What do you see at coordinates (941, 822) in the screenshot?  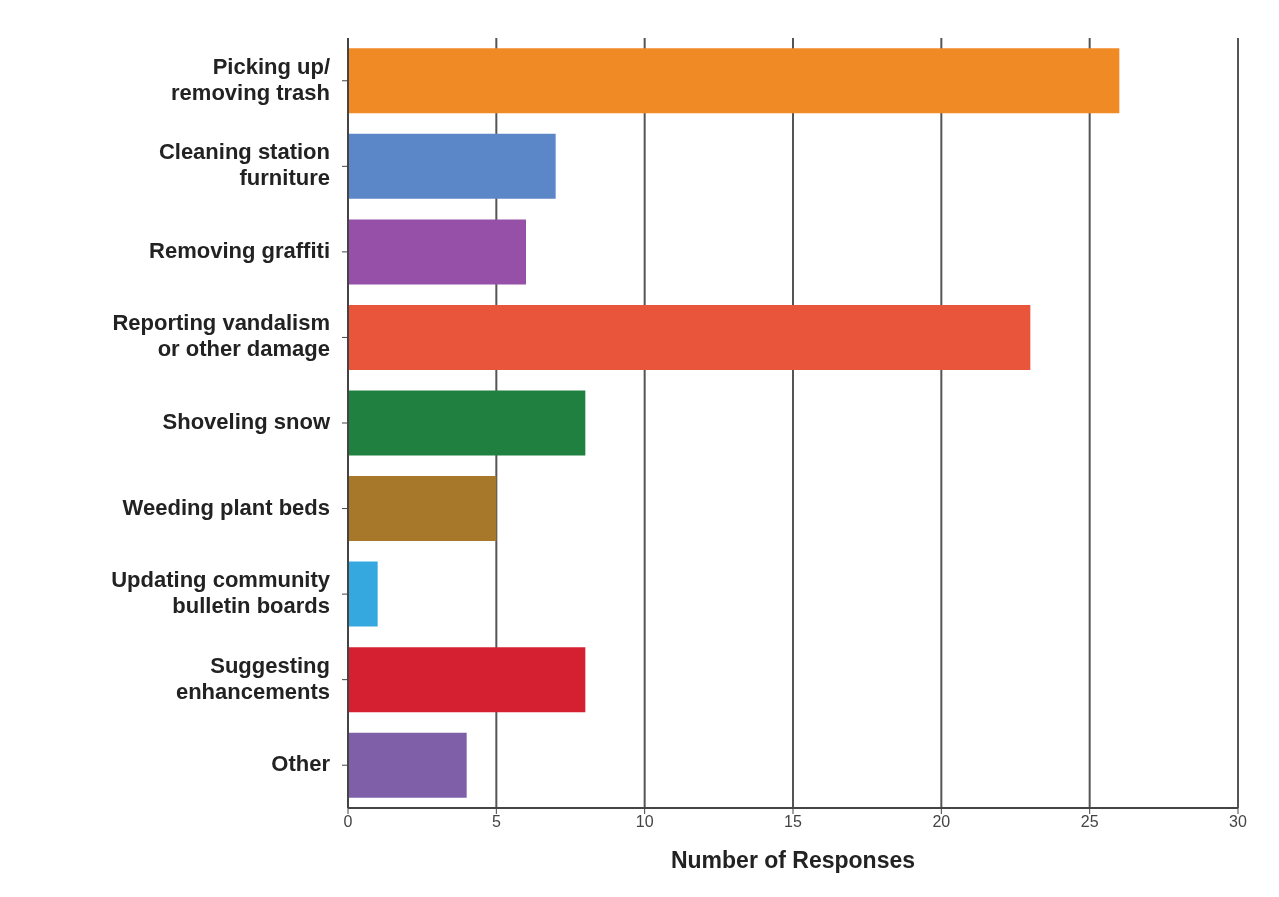 I see `x-tick-label: 20` at bounding box center [941, 822].